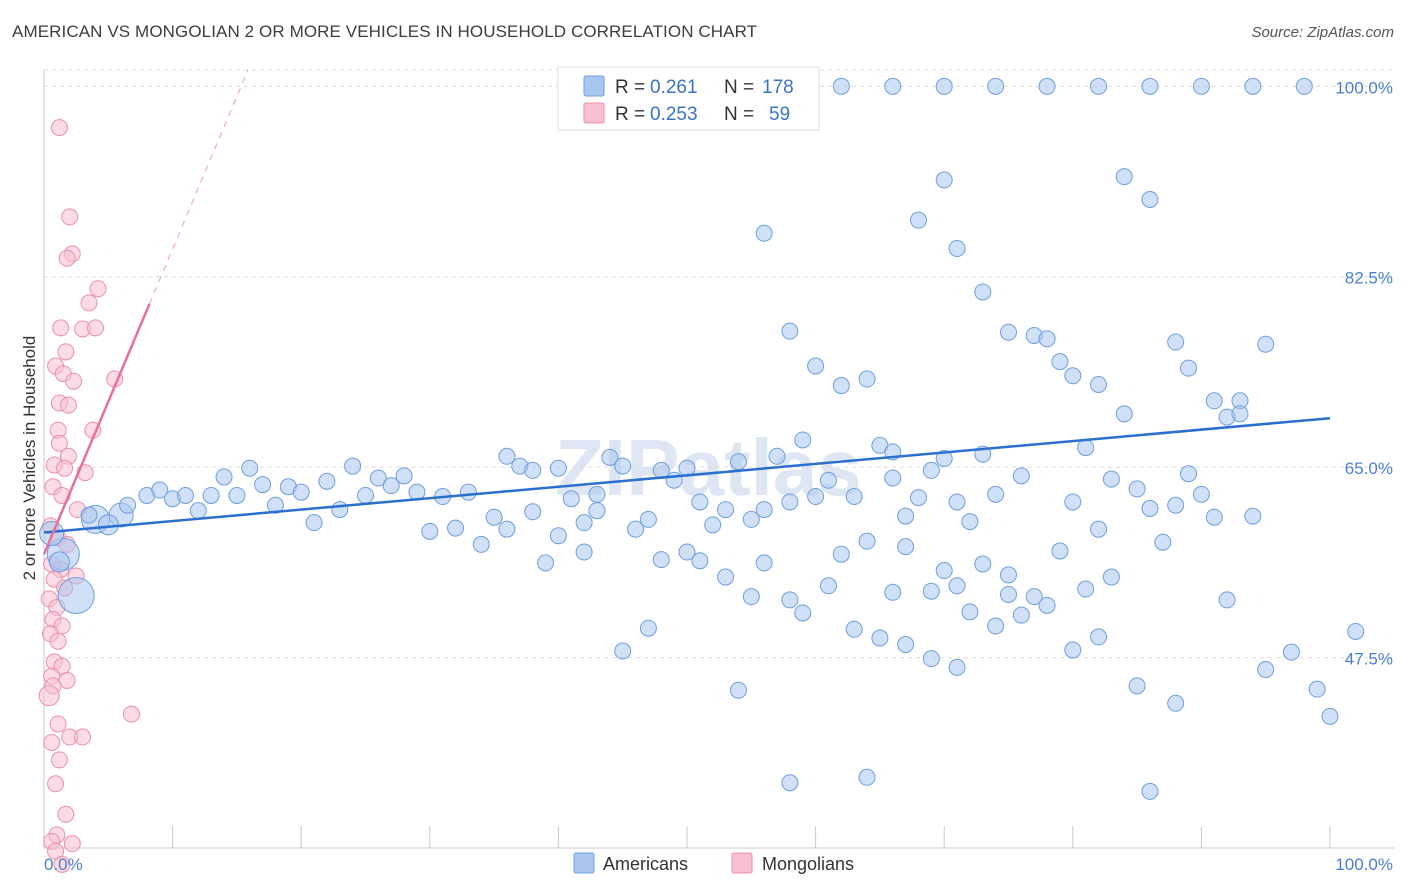  Describe the element at coordinates (1369, 659) in the screenshot. I see `y-tick-label: 47.5%` at that location.